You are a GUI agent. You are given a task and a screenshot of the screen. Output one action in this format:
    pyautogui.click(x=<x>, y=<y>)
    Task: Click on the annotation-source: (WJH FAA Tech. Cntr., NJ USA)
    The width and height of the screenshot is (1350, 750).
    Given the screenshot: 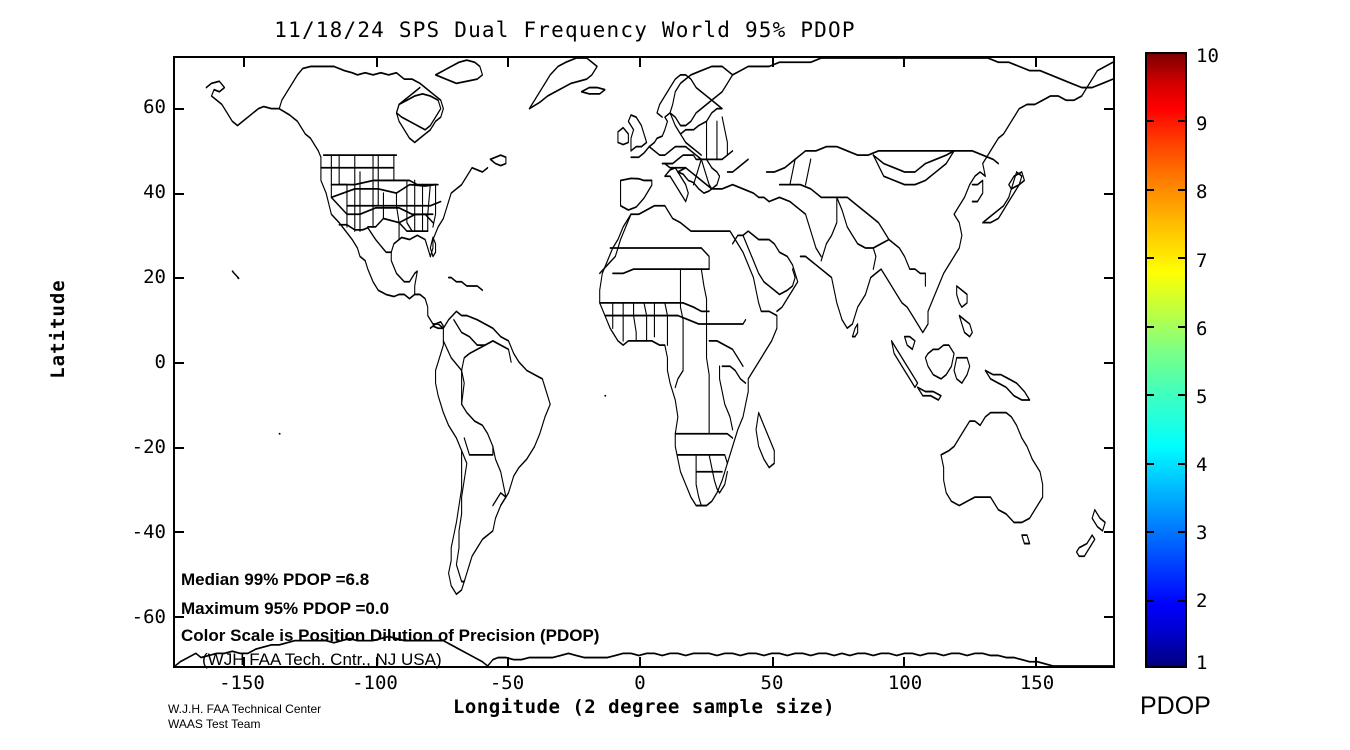 What is the action you would take?
    pyautogui.click(x=322, y=659)
    